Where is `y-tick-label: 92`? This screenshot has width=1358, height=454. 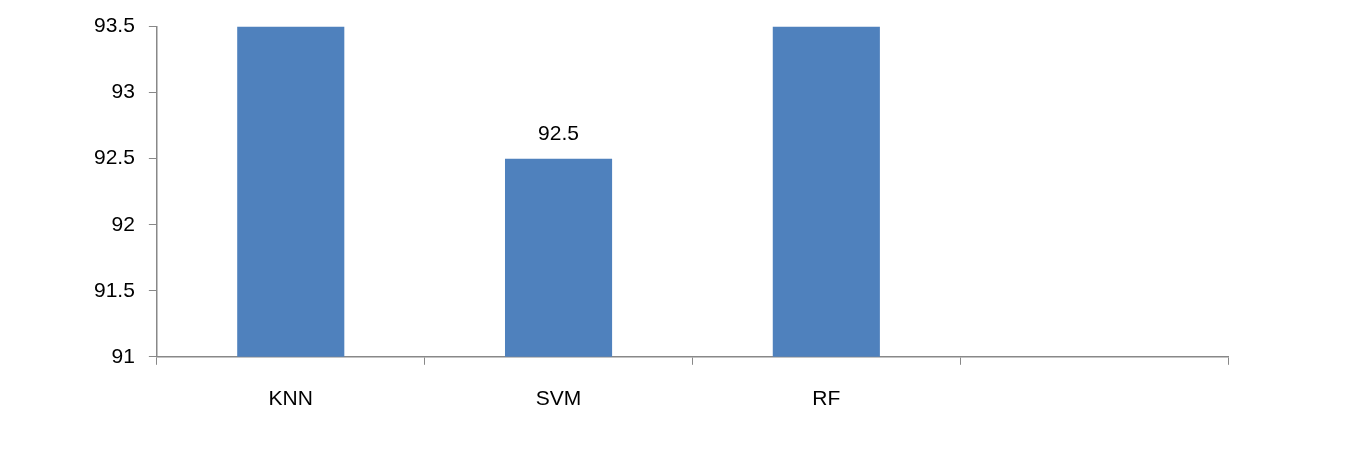 y-tick-label: 92 is located at coordinates (123, 223).